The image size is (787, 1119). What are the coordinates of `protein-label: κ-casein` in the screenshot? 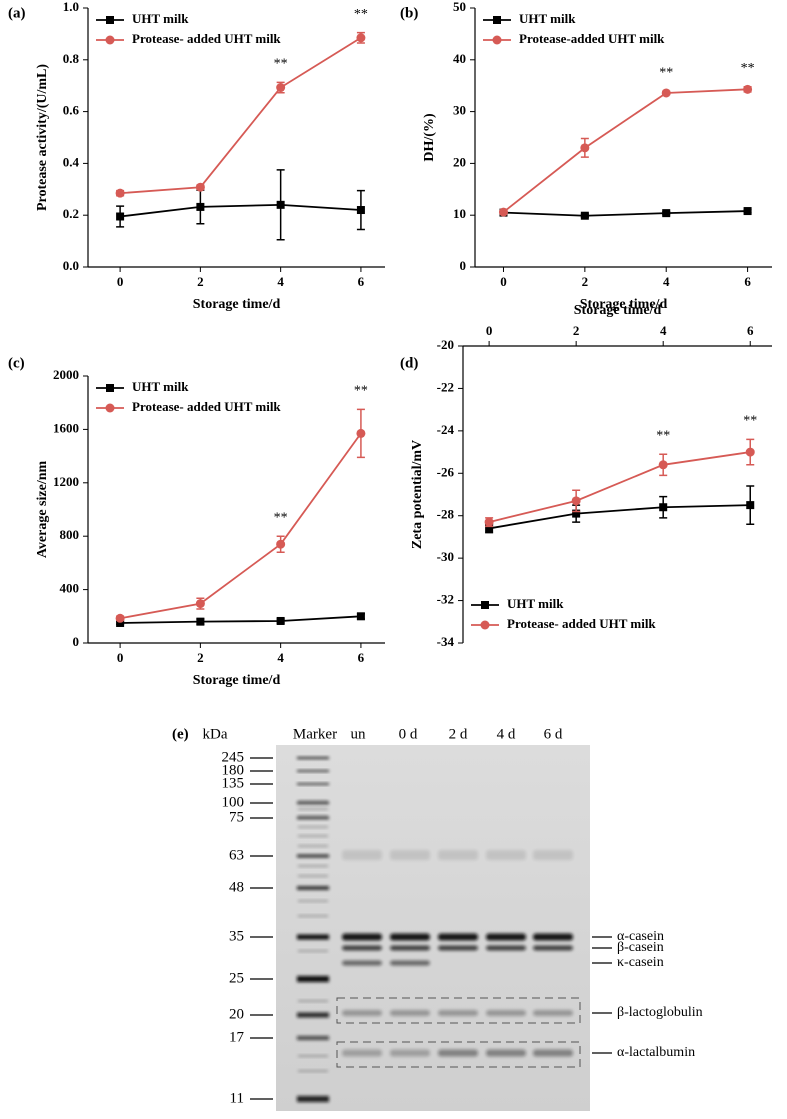 It's located at (640, 962).